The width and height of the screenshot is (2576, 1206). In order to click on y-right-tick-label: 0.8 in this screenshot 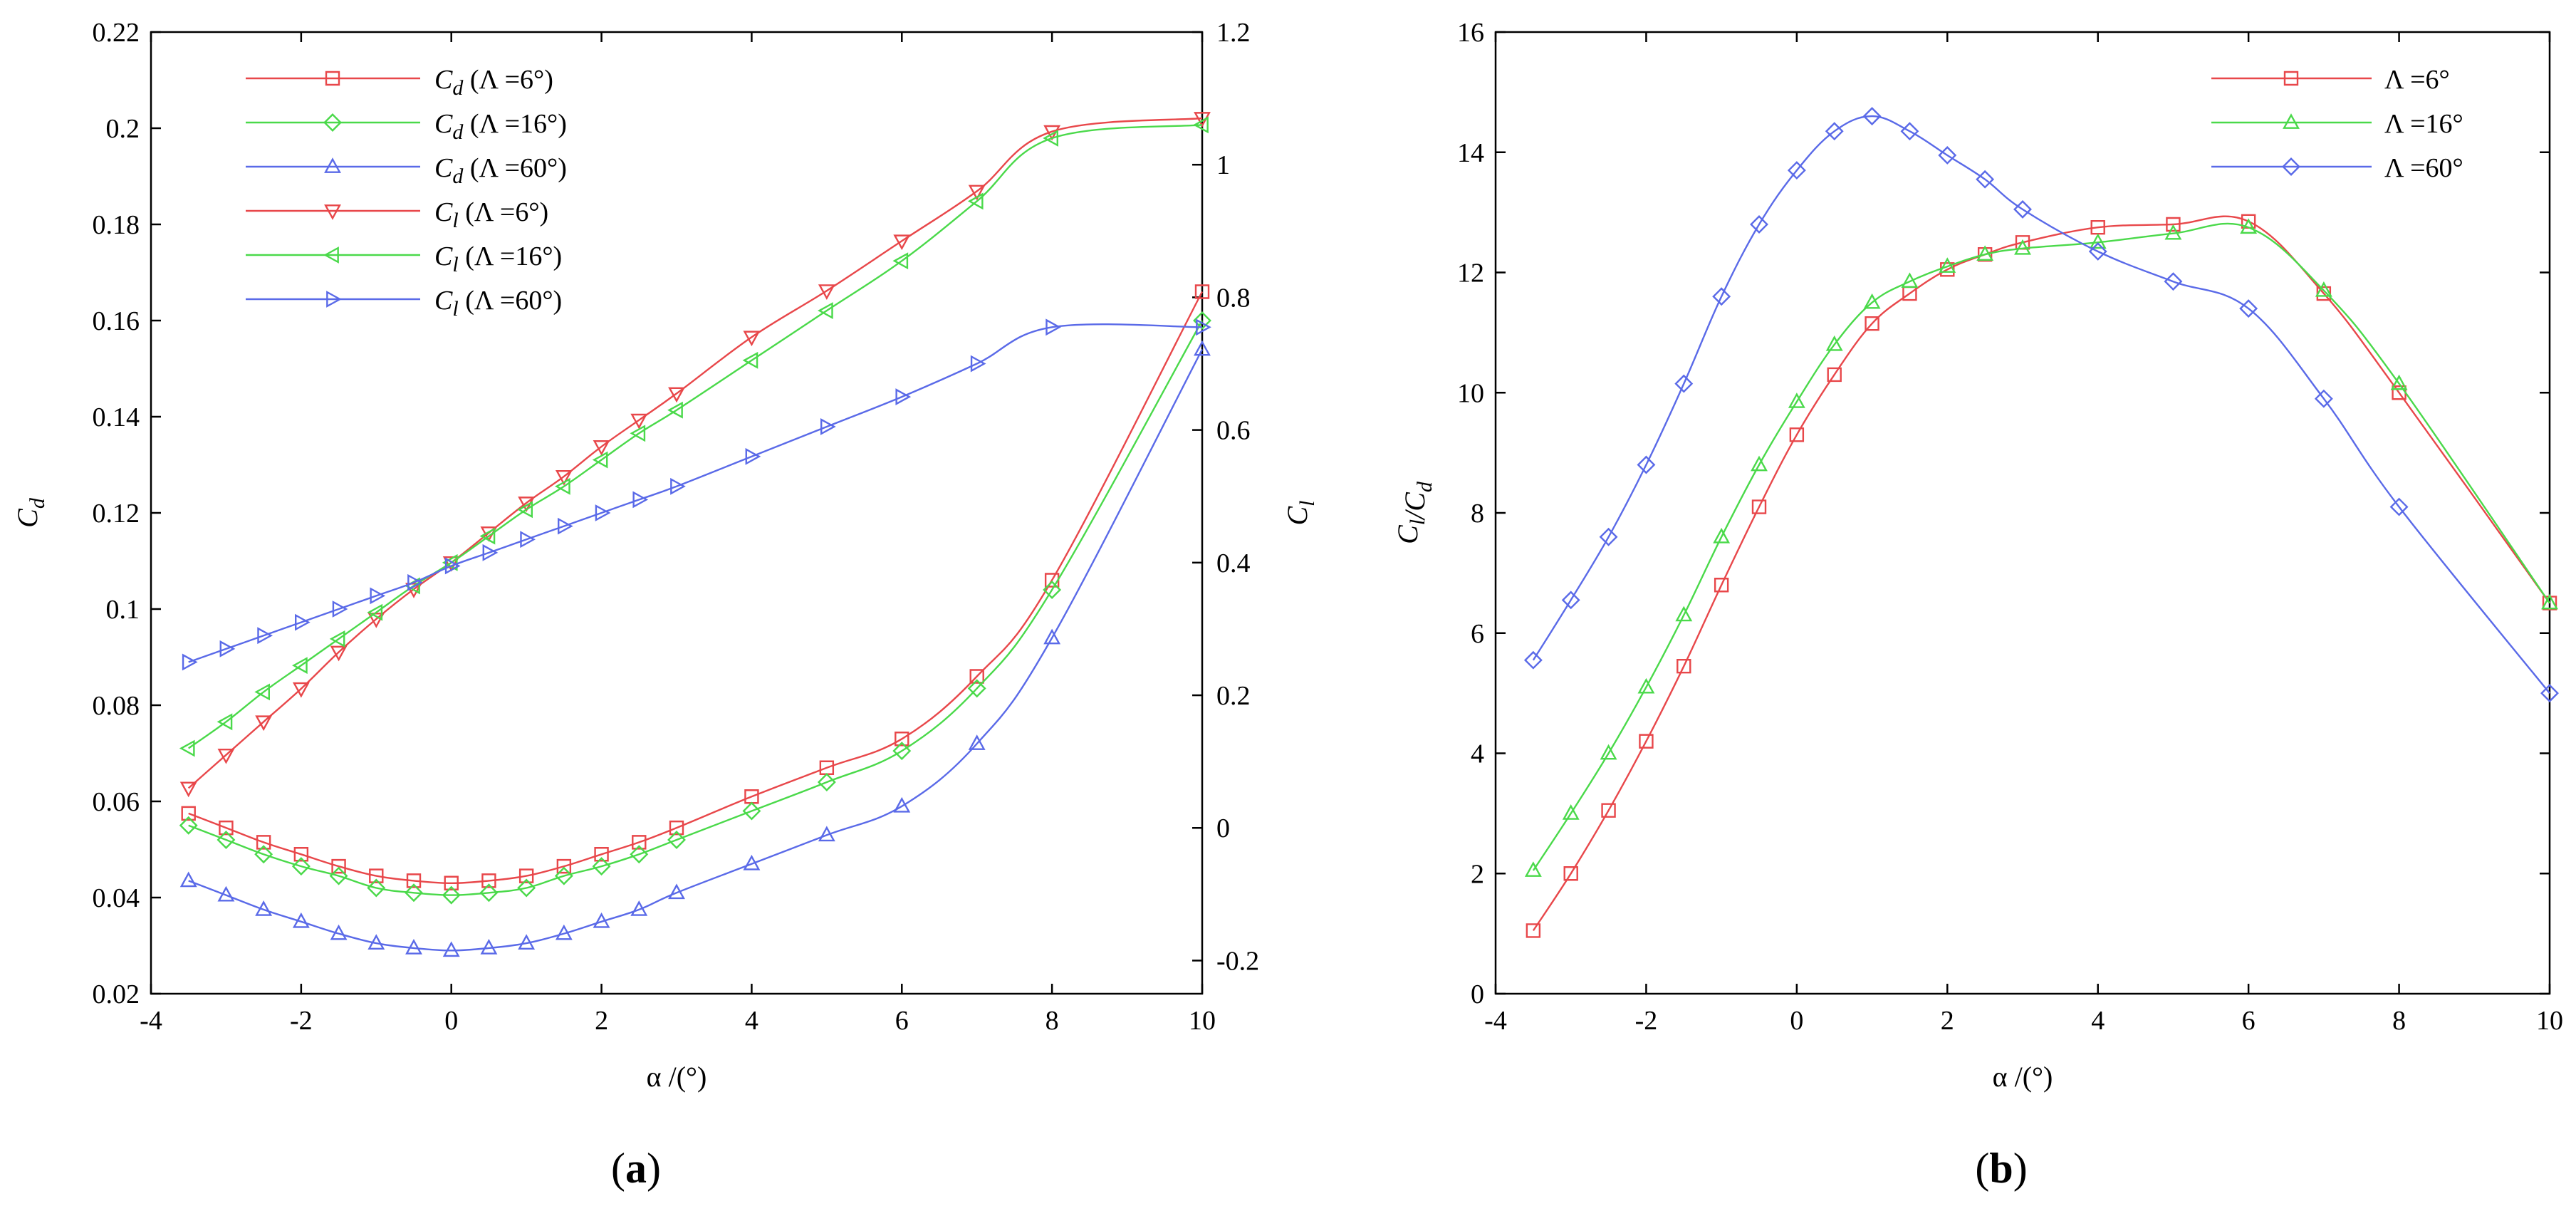, I will do `click(1233, 298)`.